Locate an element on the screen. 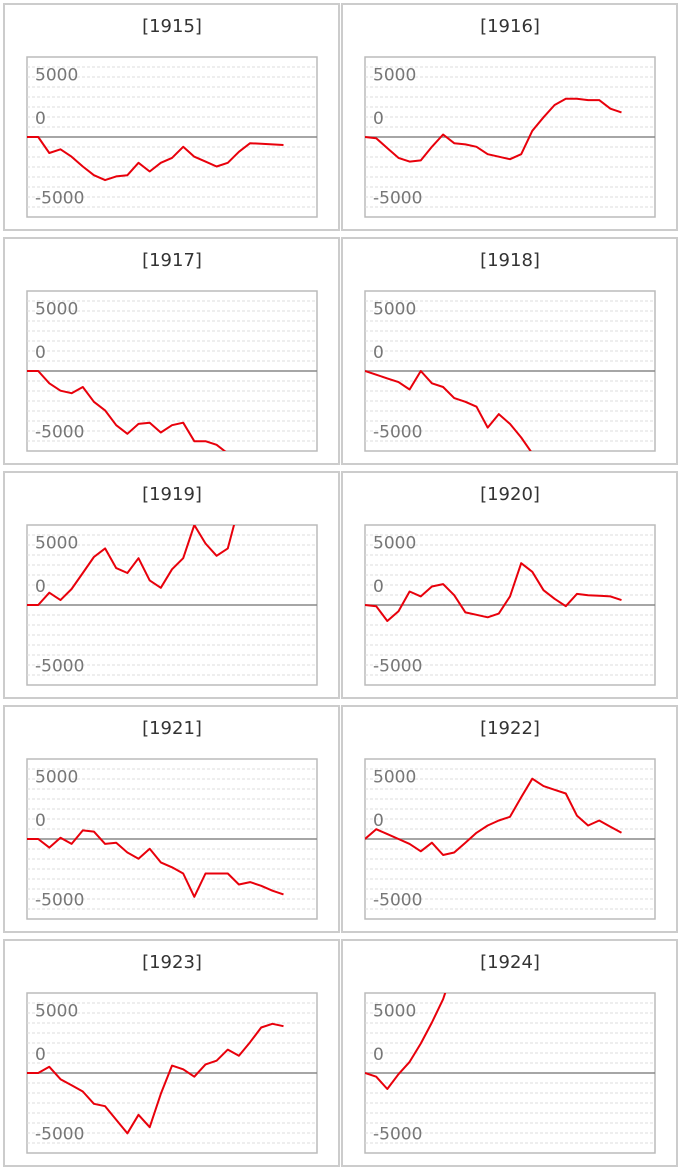  panel-title: [1919] is located at coordinates (172, 494).